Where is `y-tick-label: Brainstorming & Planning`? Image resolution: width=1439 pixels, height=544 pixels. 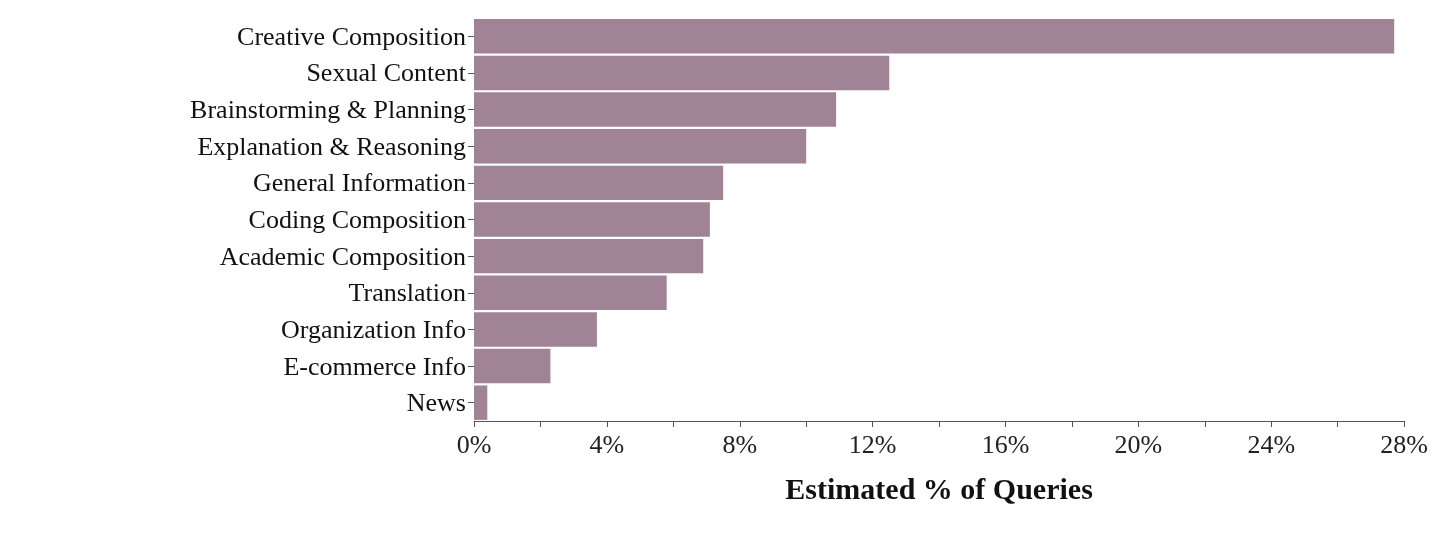 y-tick-label: Brainstorming & Planning is located at coordinates (328, 110).